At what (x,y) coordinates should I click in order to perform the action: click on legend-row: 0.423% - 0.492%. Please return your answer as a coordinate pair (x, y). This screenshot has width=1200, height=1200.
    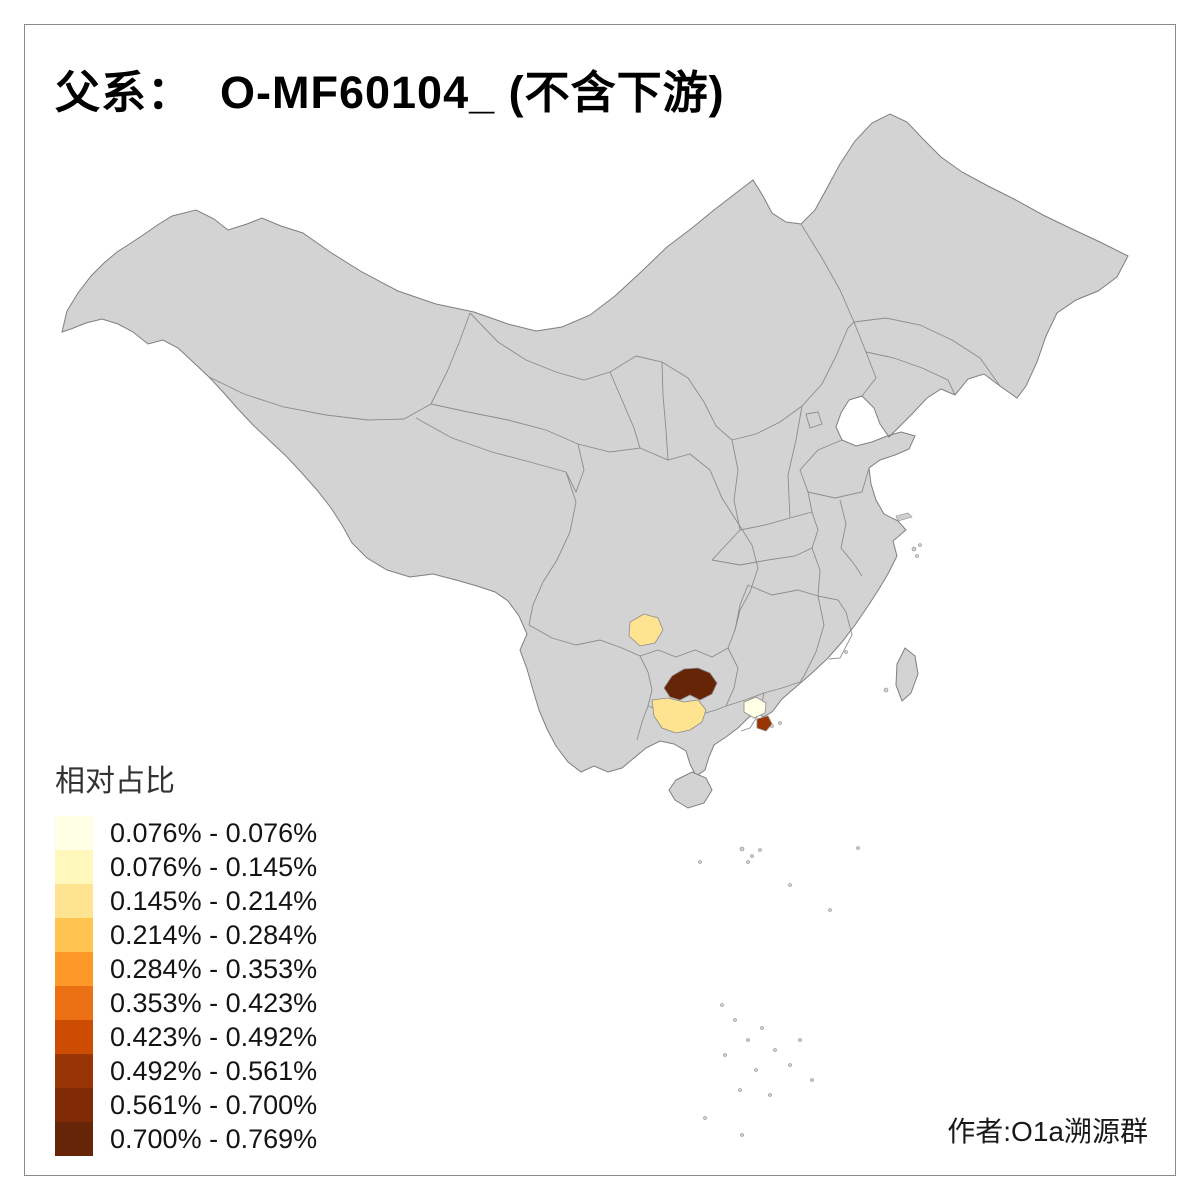
    Looking at the image, I should click on (186, 1037).